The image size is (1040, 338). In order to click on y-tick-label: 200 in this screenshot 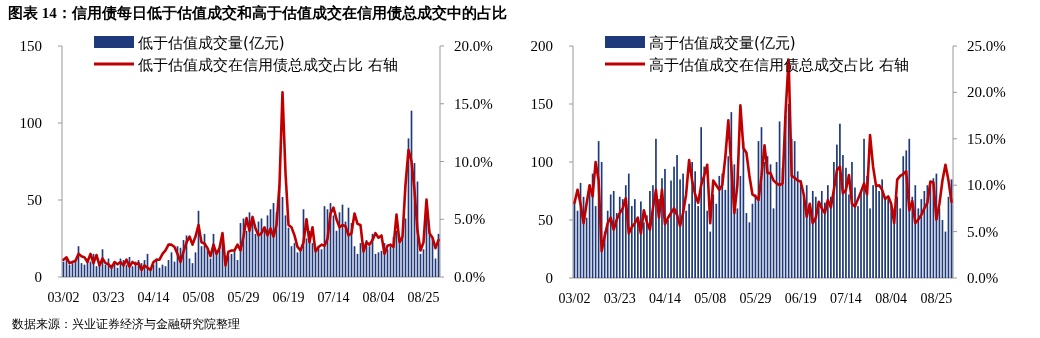, I will do `click(541, 46)`.